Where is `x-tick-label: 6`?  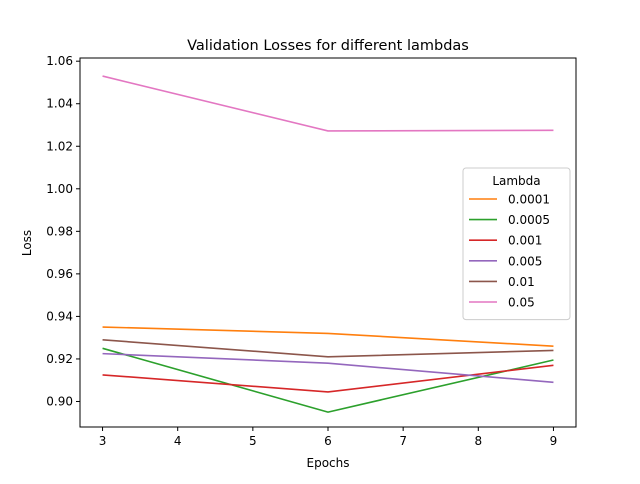
x-tick-label: 6 is located at coordinates (328, 441).